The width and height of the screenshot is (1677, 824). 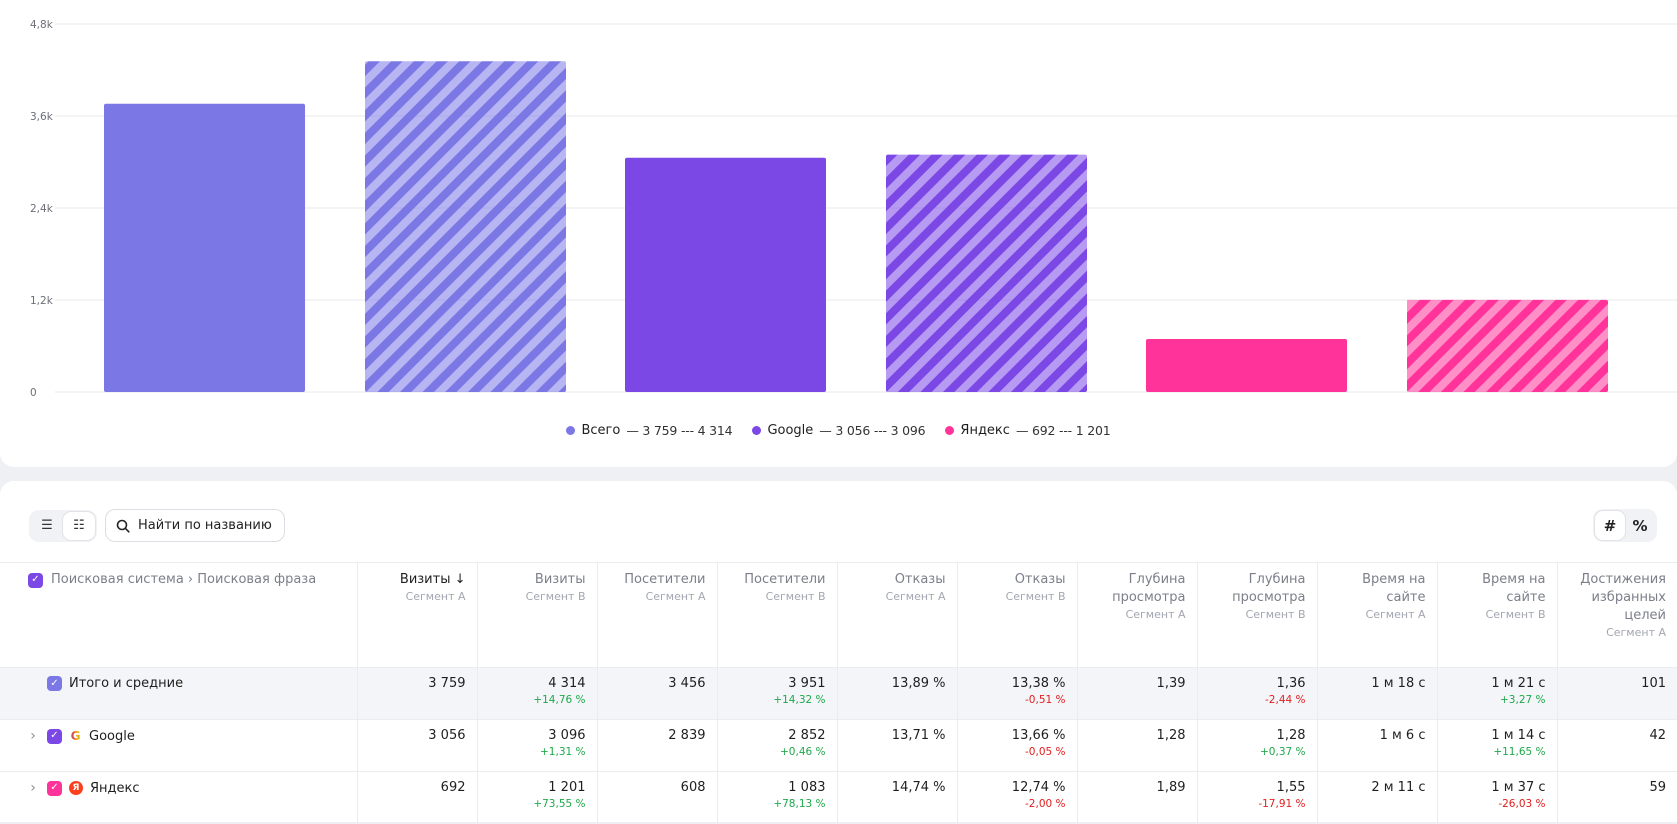 What do you see at coordinates (657, 745) in the screenshot?
I see `table-cell: 2 839` at bounding box center [657, 745].